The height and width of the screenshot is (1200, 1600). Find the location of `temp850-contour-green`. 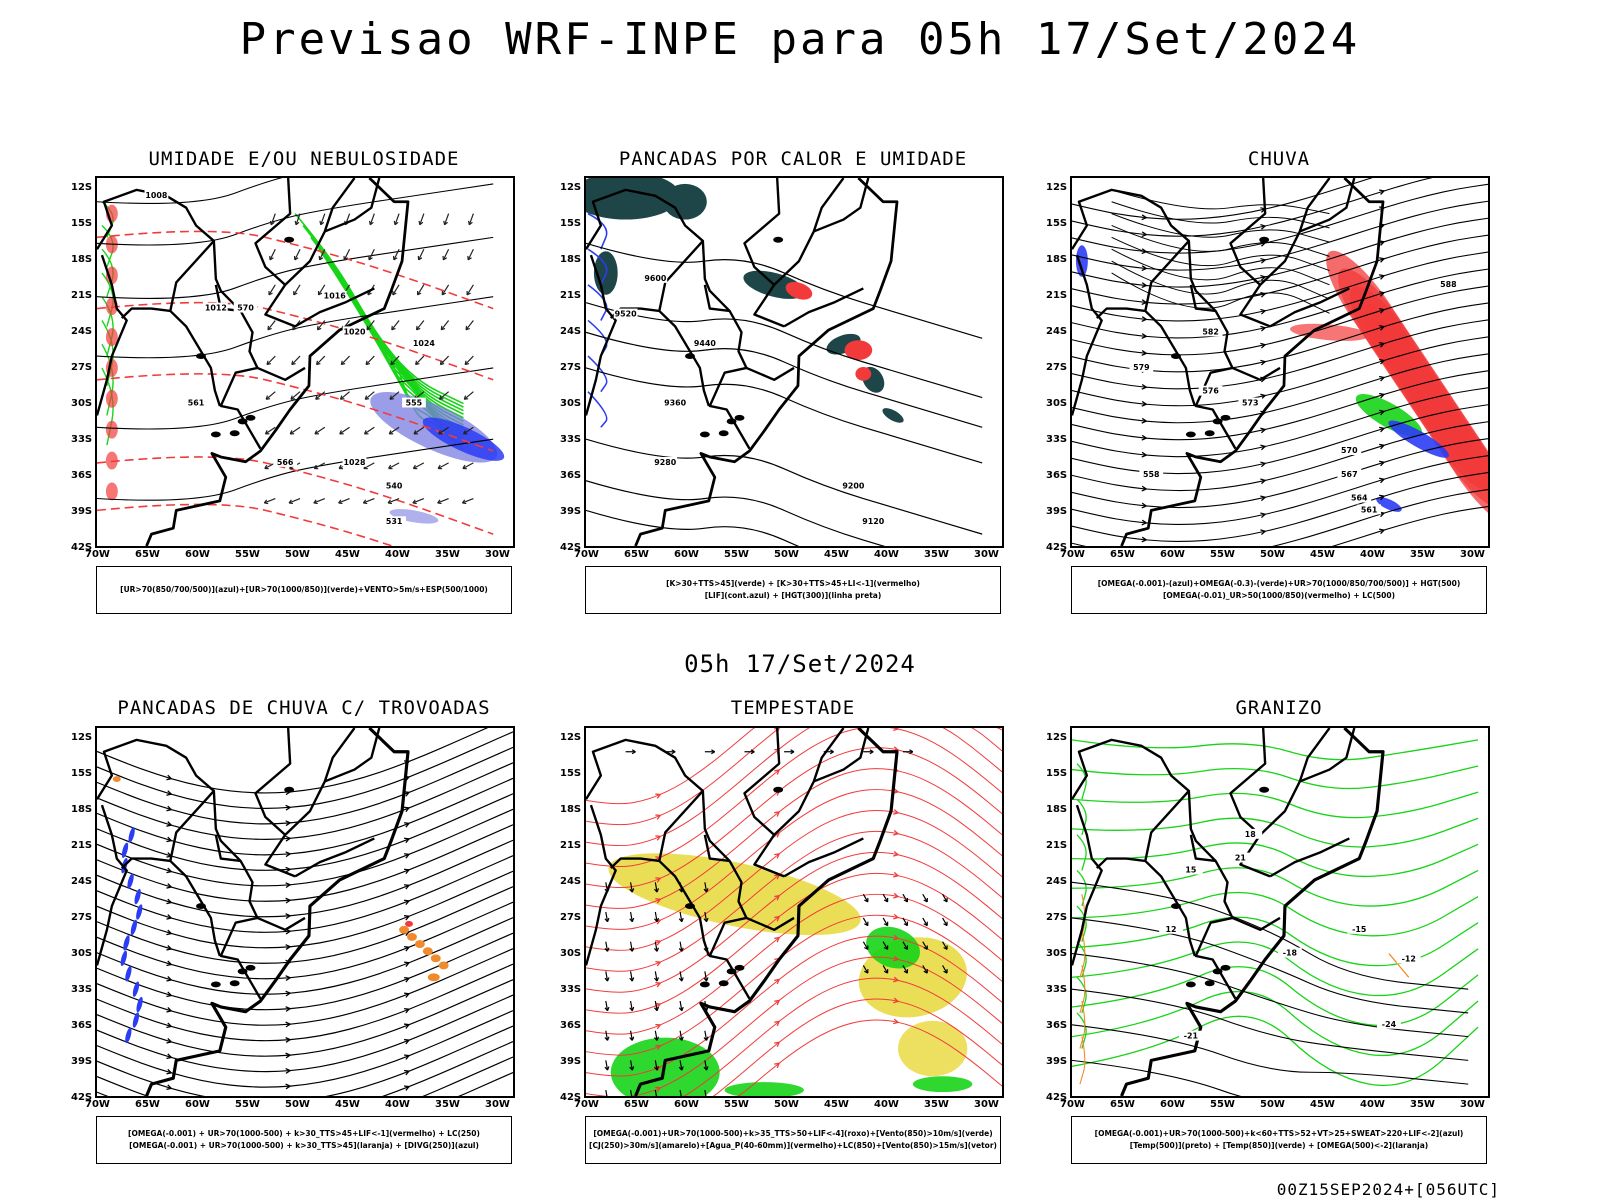

temp850-contour-green is located at coordinates (1275, 887).